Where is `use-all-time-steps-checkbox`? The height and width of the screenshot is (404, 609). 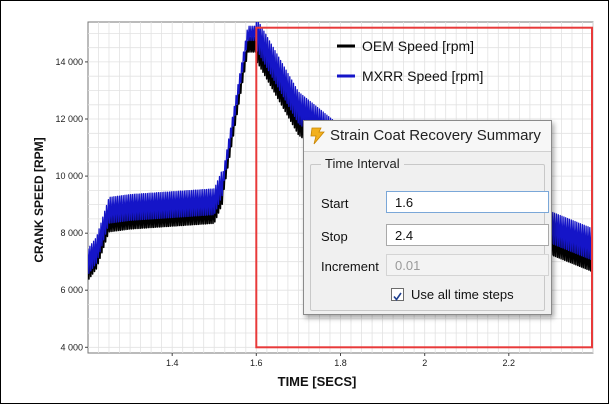
use-all-time-steps-checkbox is located at coordinates (397, 294).